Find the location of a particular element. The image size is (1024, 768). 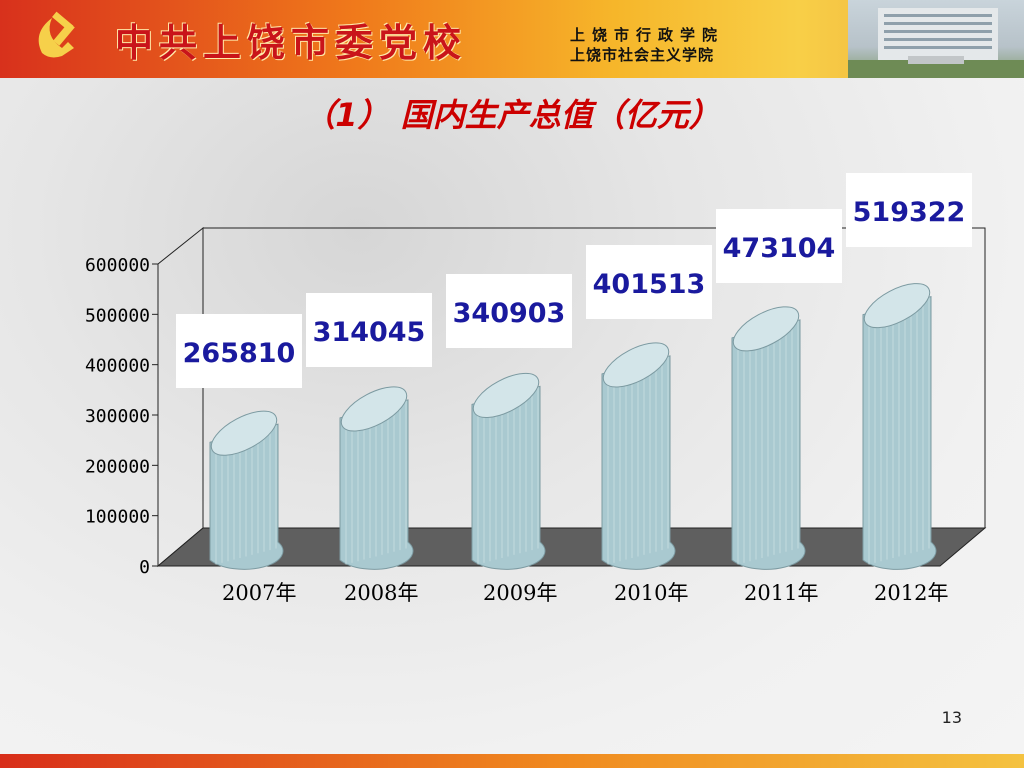

bar-2010年 is located at coordinates (638, 456).